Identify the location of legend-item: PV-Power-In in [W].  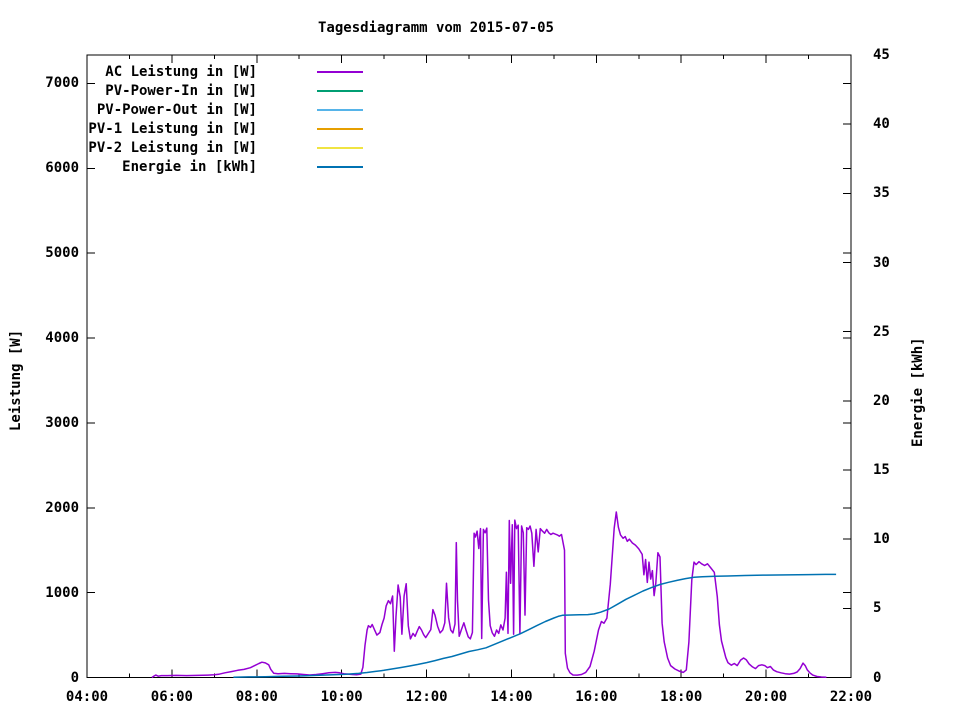
(211, 90).